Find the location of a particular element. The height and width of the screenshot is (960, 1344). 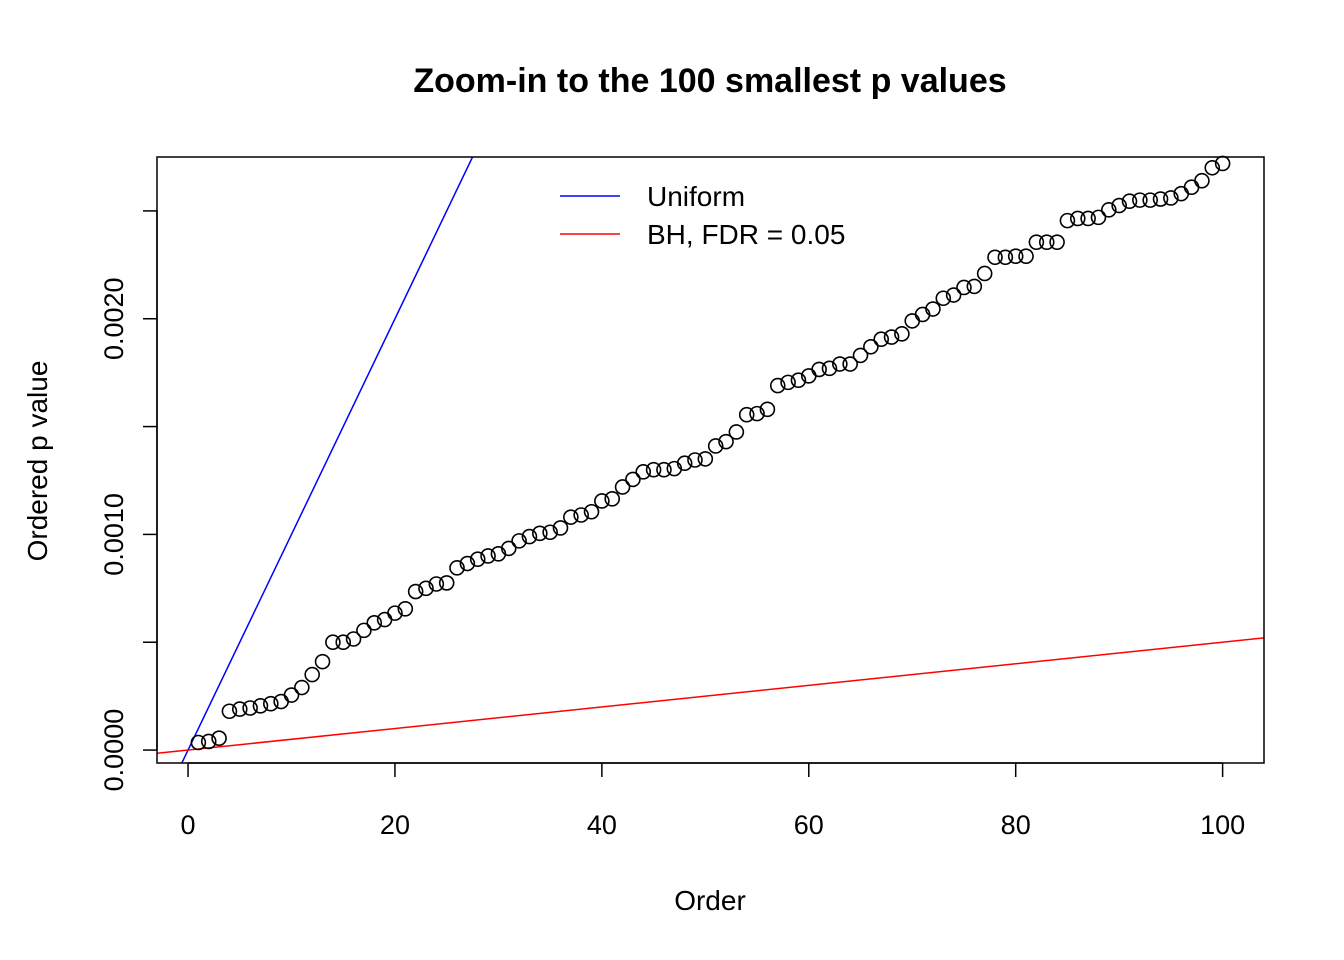

x-tick-label: 40 is located at coordinates (602, 825).